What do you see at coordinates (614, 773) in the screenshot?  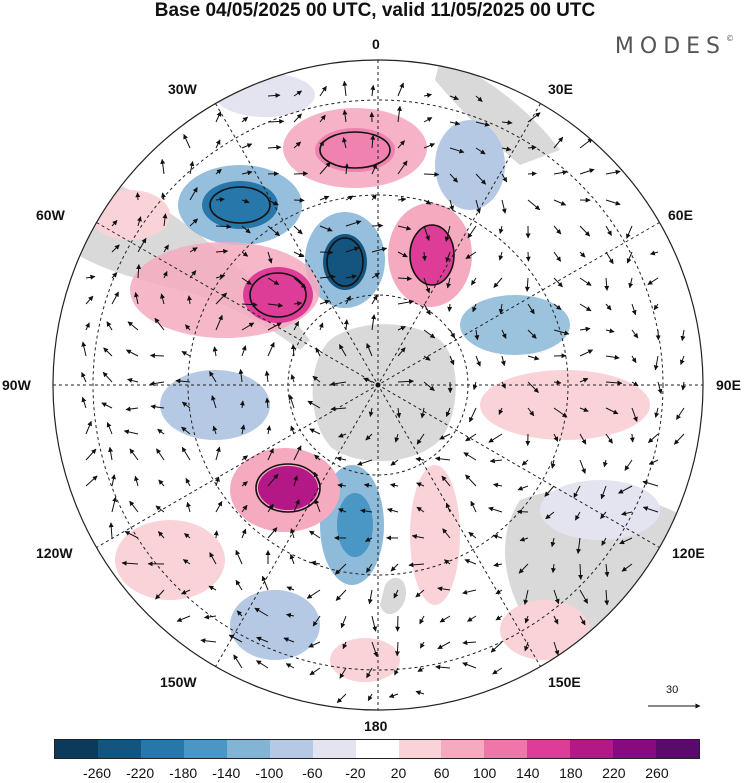 I see `colorbar-tick-label: 220` at bounding box center [614, 773].